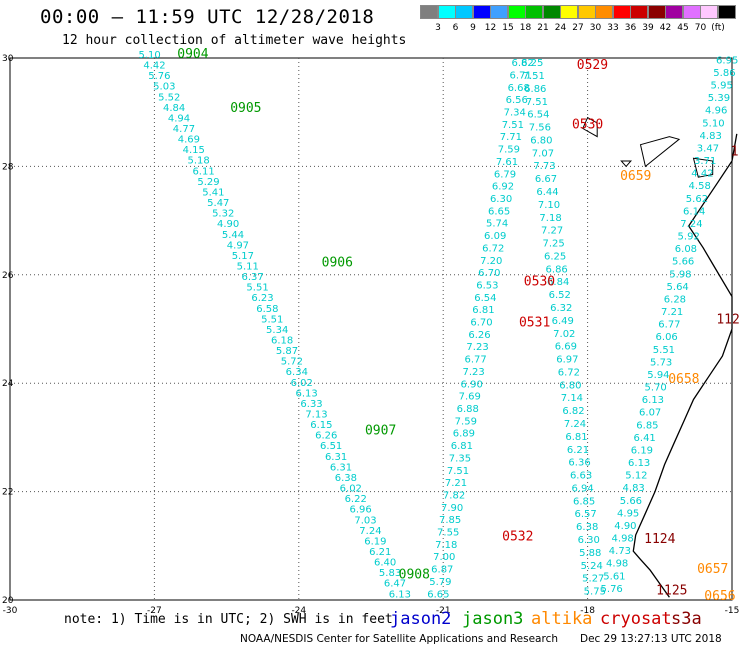  I want to click on swh-value-label: 6.58, so click(267, 309).